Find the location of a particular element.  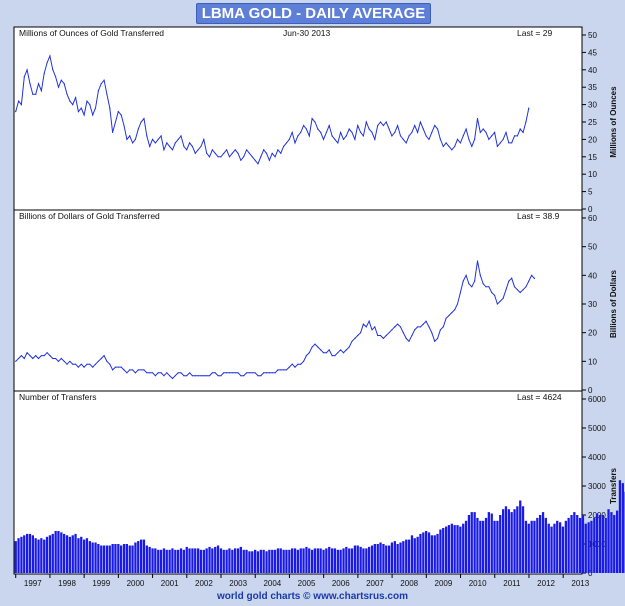

y-tick-label: 30 is located at coordinates (592, 105).